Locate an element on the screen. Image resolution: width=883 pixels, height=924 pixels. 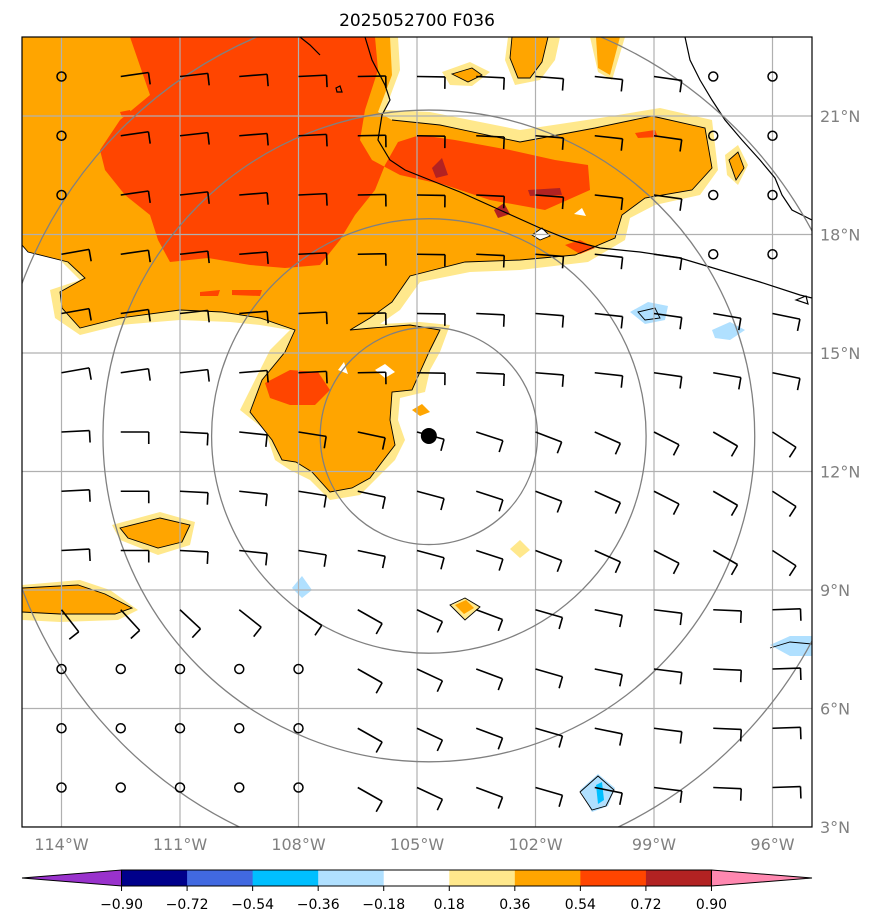
lat-label-4: 15°N is located at coordinates (840, 353).